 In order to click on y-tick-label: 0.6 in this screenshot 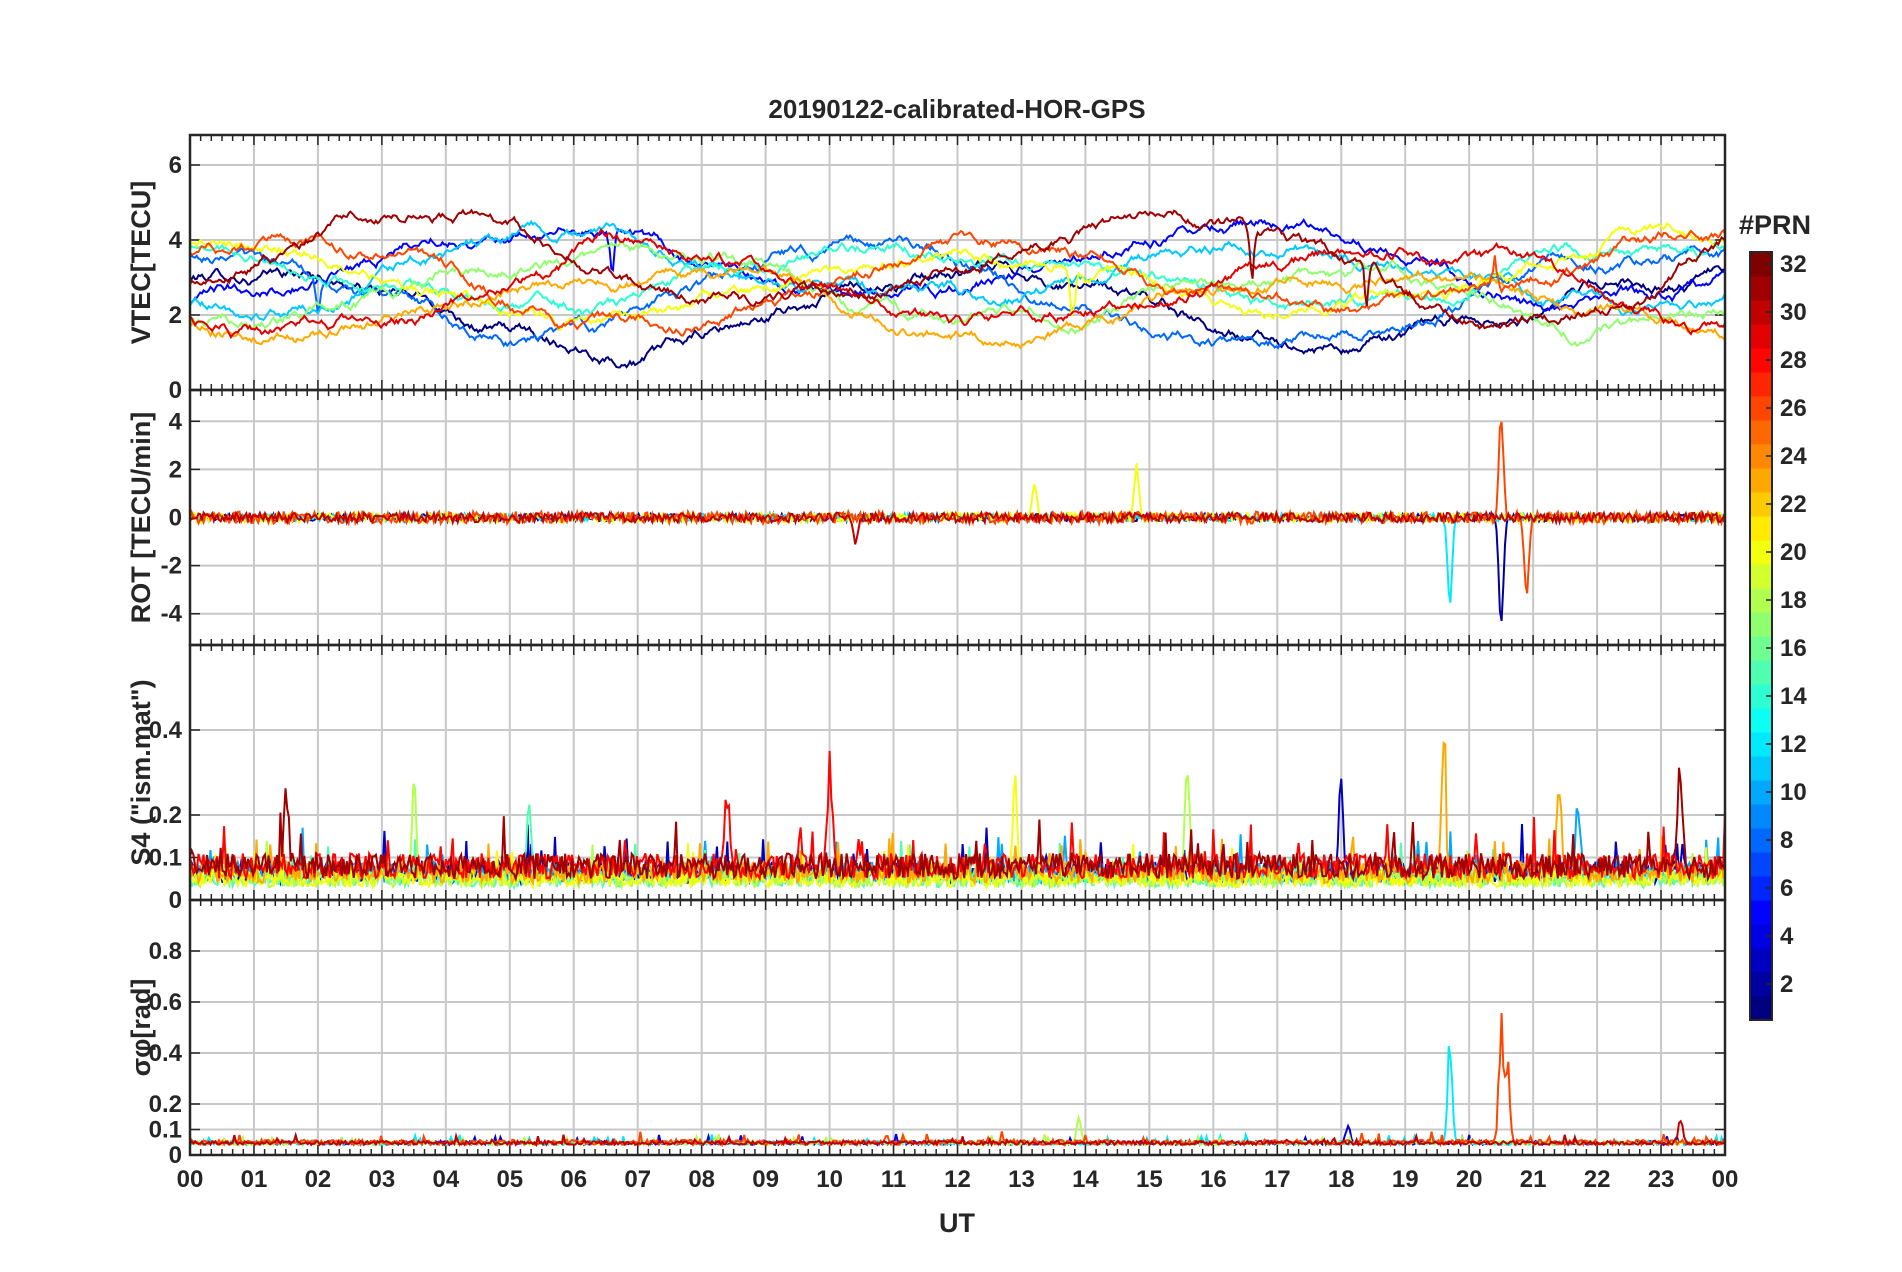, I will do `click(165, 1002)`.